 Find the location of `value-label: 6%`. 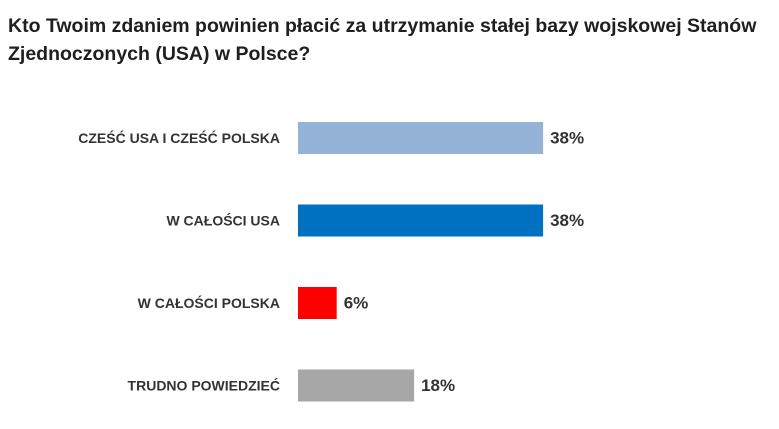

value-label: 6% is located at coordinates (356, 303).